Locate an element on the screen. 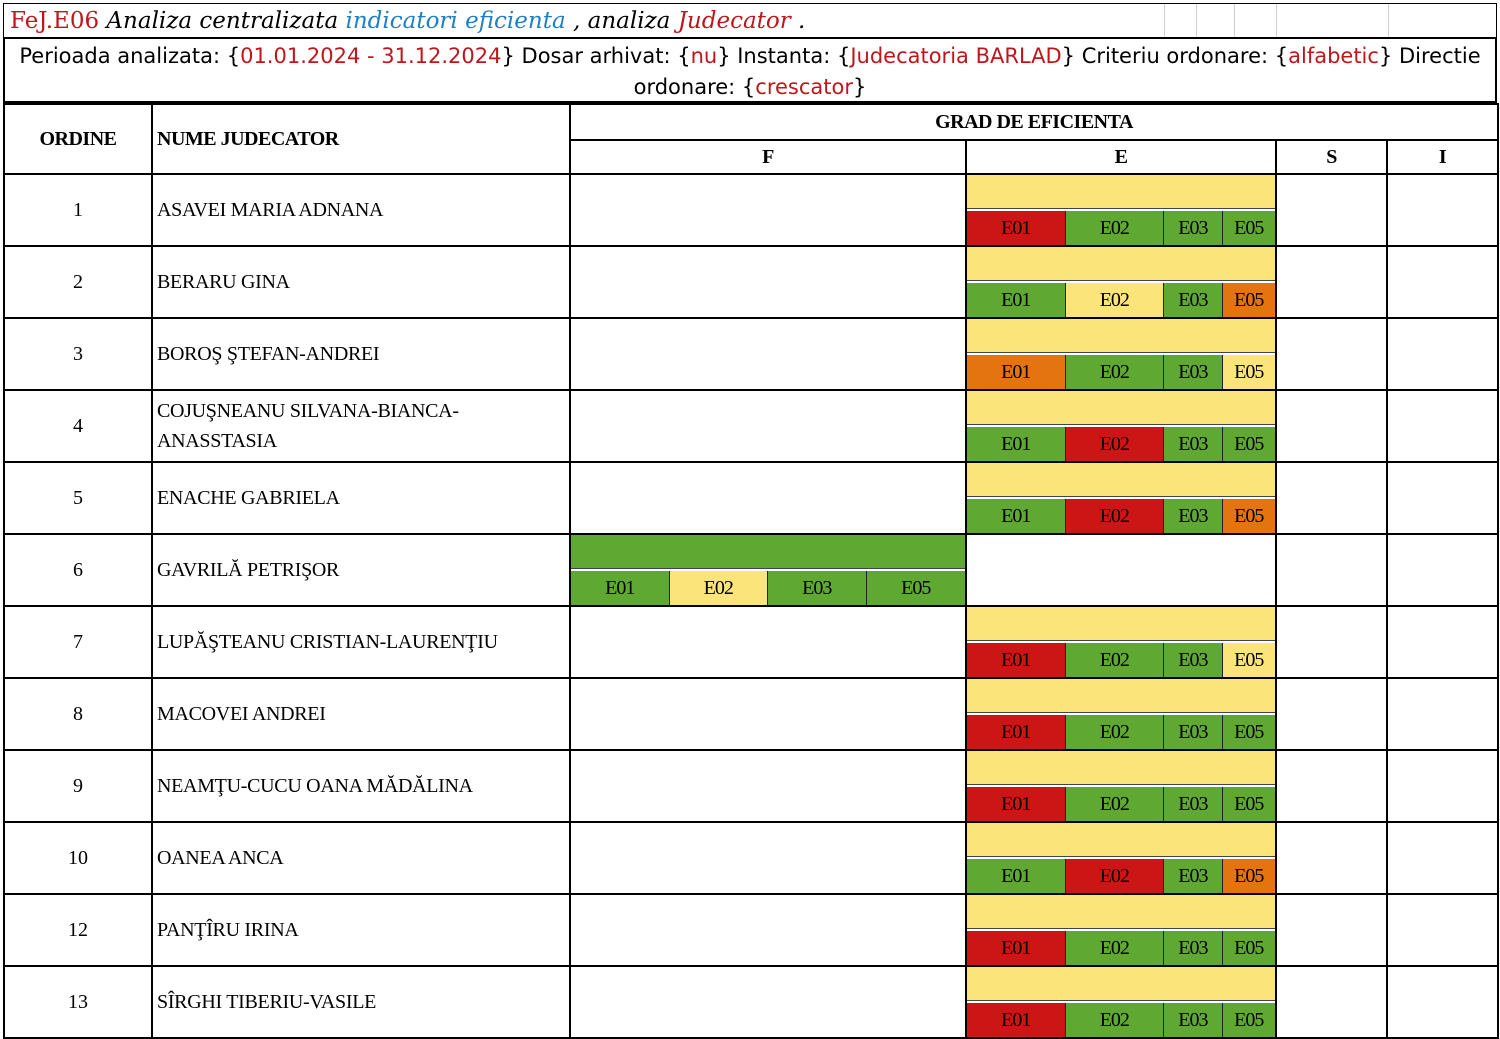 This screenshot has width=1500, height=1039. dosar-label: } Dosar arhivat: { is located at coordinates (596, 56).